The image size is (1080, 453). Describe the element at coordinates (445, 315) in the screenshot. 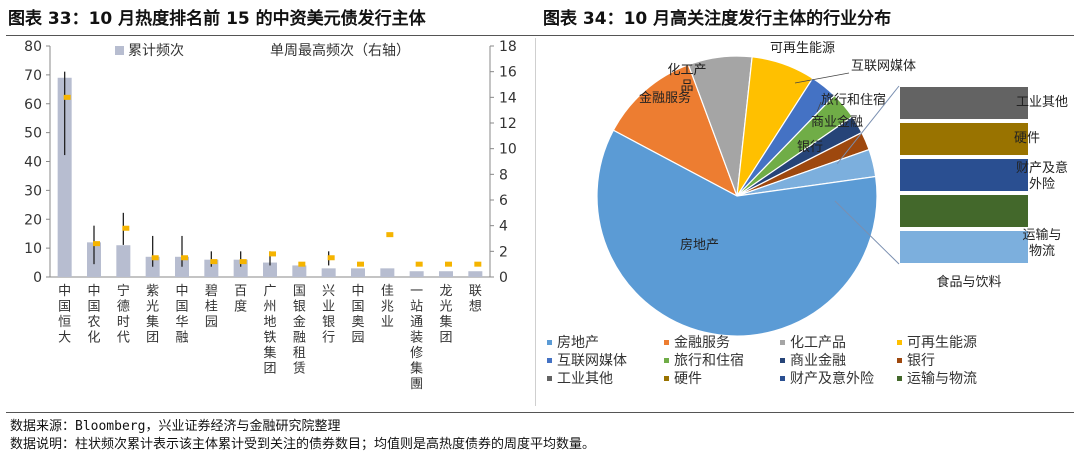

I see `category-label: 龙光集团` at that location.